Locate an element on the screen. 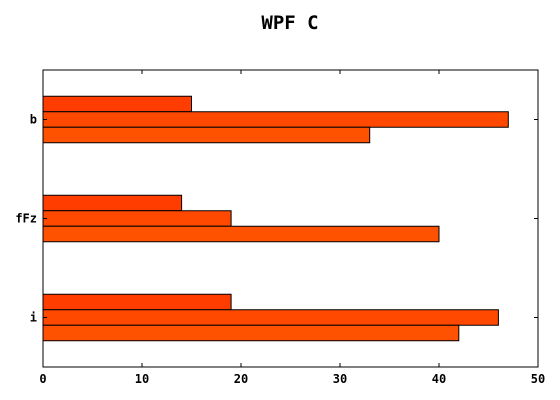 The image size is (560, 400). x-tick-label: 20 is located at coordinates (241, 379).